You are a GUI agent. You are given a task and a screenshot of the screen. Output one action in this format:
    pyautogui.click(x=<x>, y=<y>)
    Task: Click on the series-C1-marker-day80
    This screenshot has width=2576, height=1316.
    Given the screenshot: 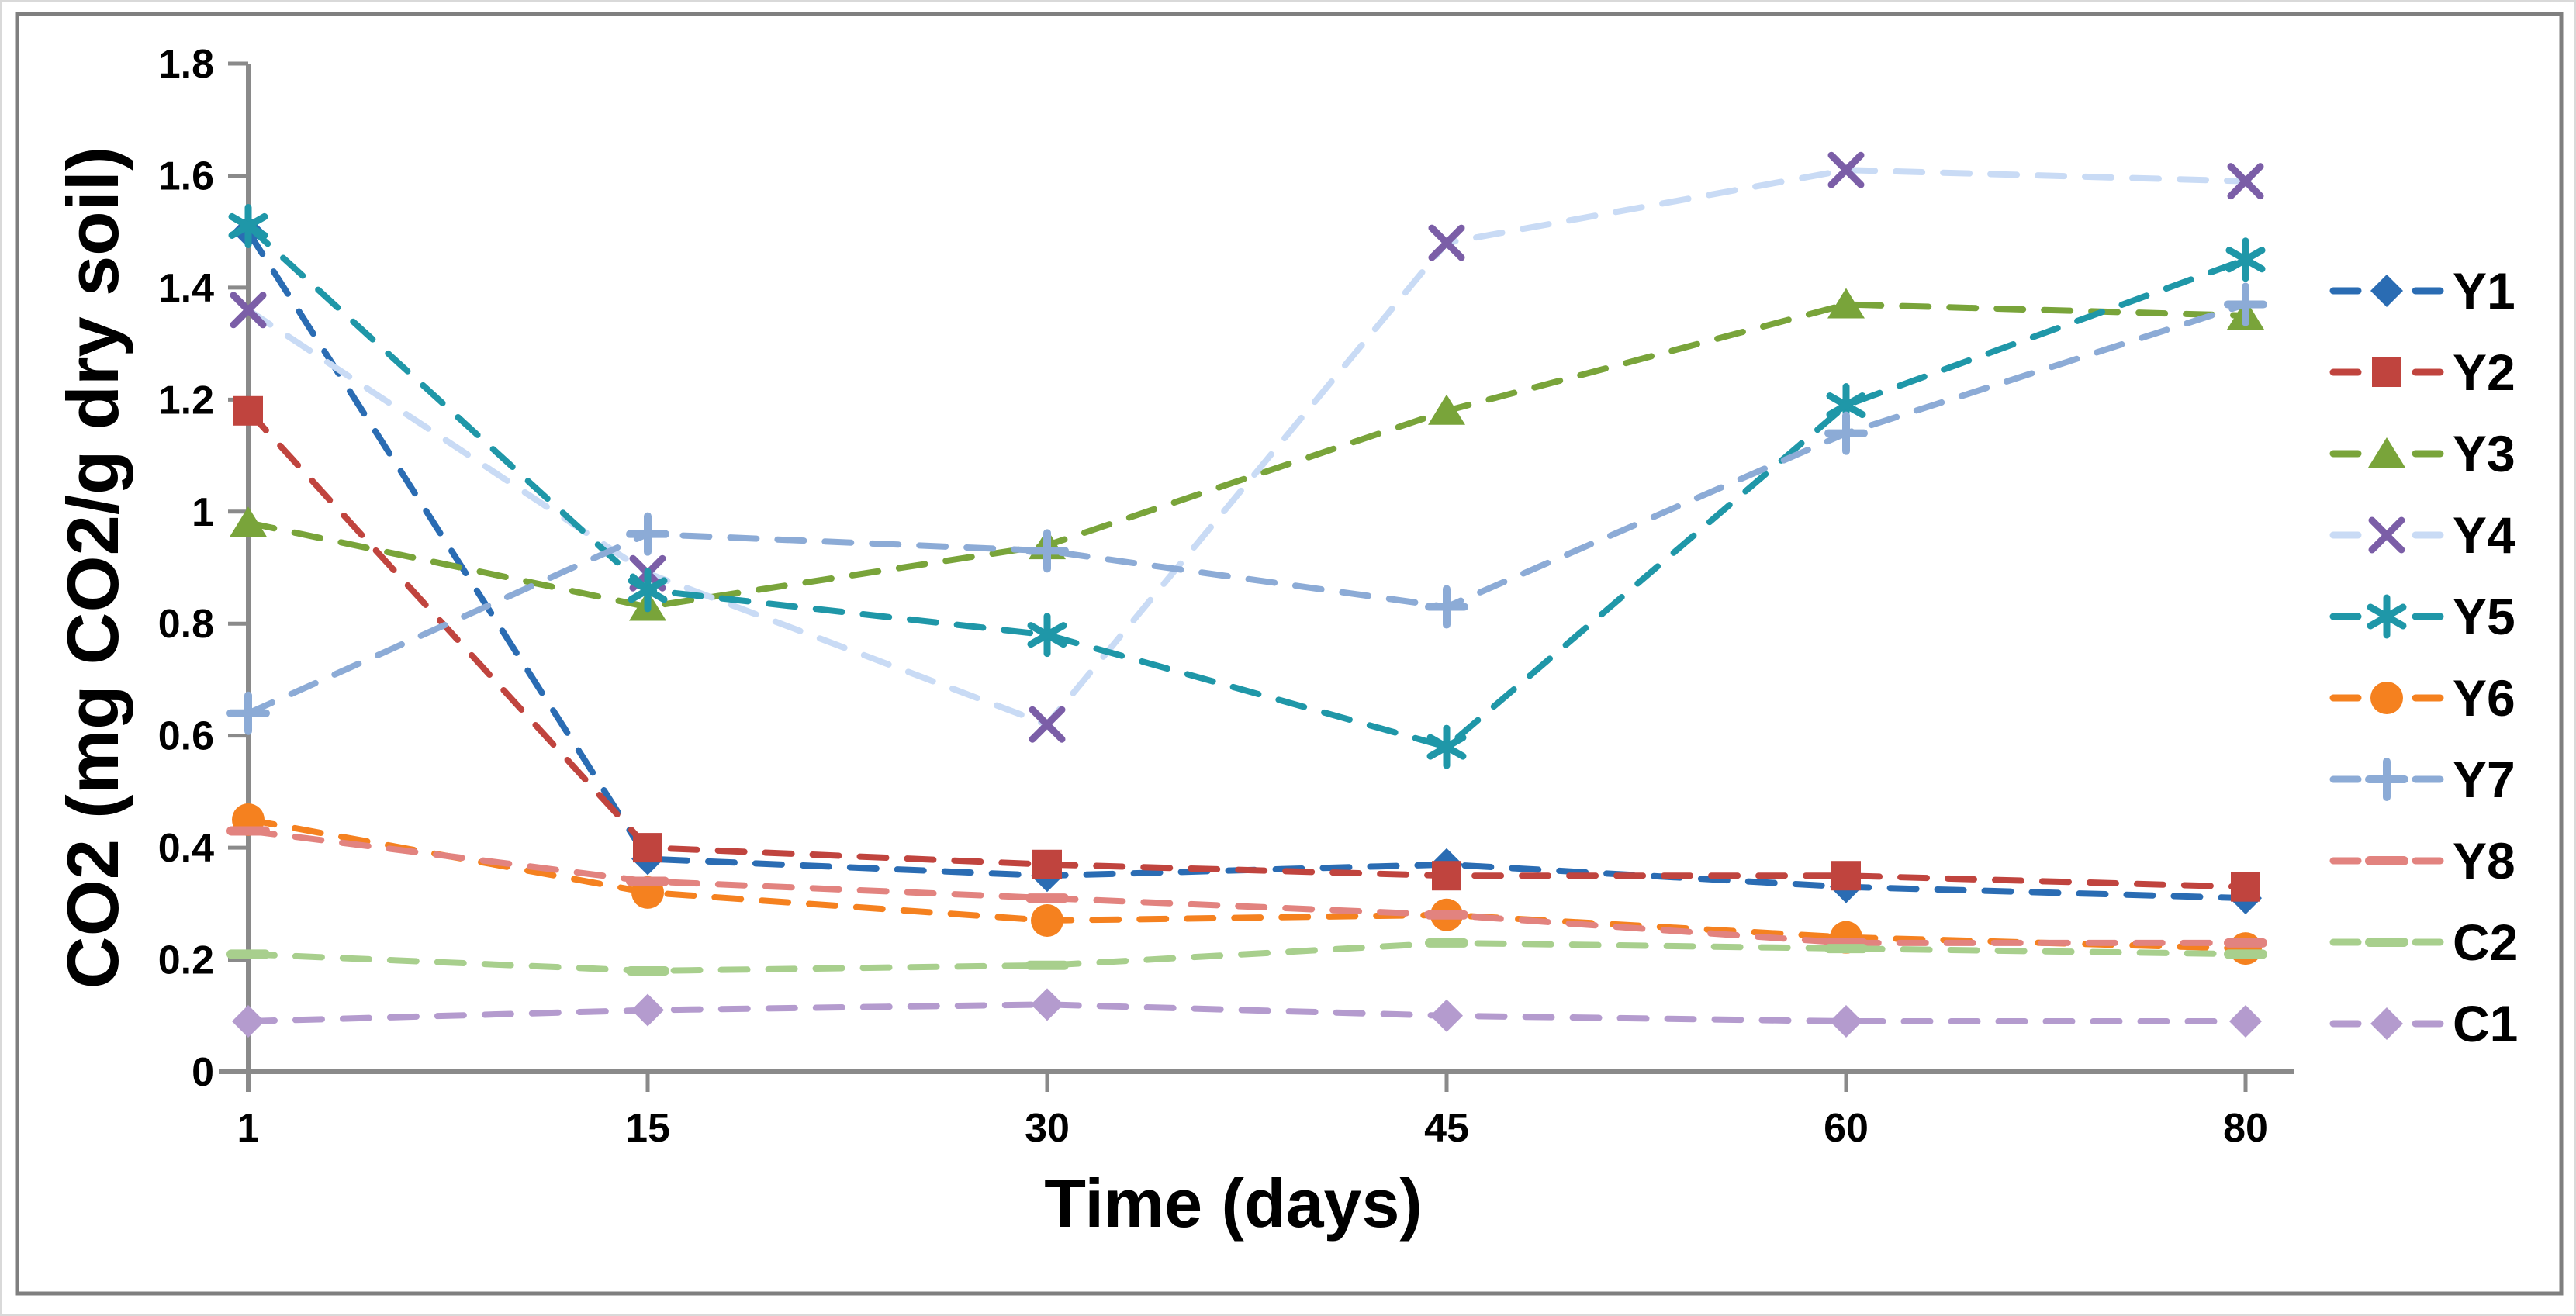 What is the action you would take?
    pyautogui.click(x=2245, y=1021)
    